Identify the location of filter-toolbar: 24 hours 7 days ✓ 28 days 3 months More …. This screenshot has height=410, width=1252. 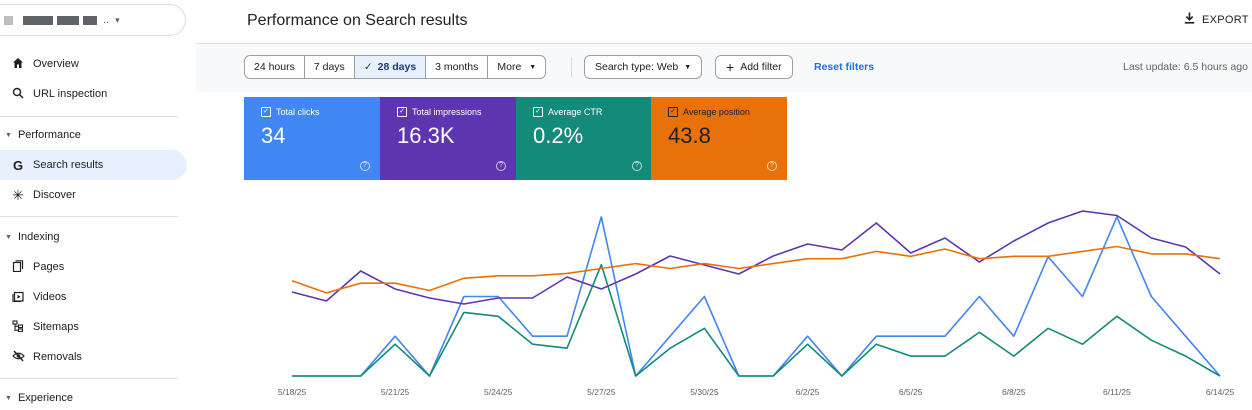
(724, 68).